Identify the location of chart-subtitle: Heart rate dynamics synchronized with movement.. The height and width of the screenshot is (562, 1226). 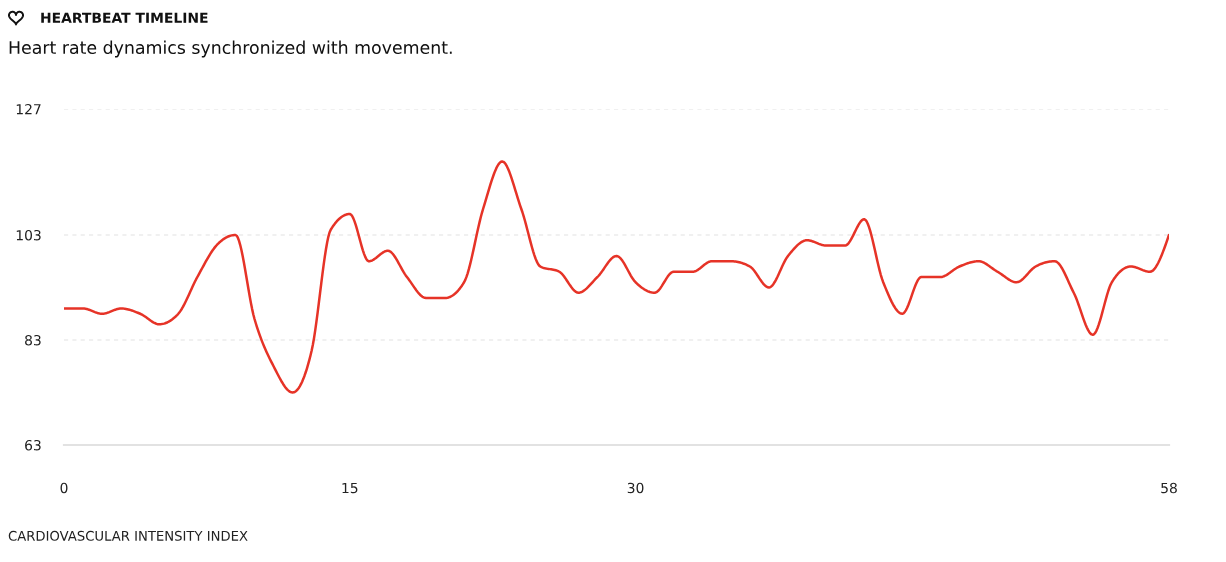
(230, 49).